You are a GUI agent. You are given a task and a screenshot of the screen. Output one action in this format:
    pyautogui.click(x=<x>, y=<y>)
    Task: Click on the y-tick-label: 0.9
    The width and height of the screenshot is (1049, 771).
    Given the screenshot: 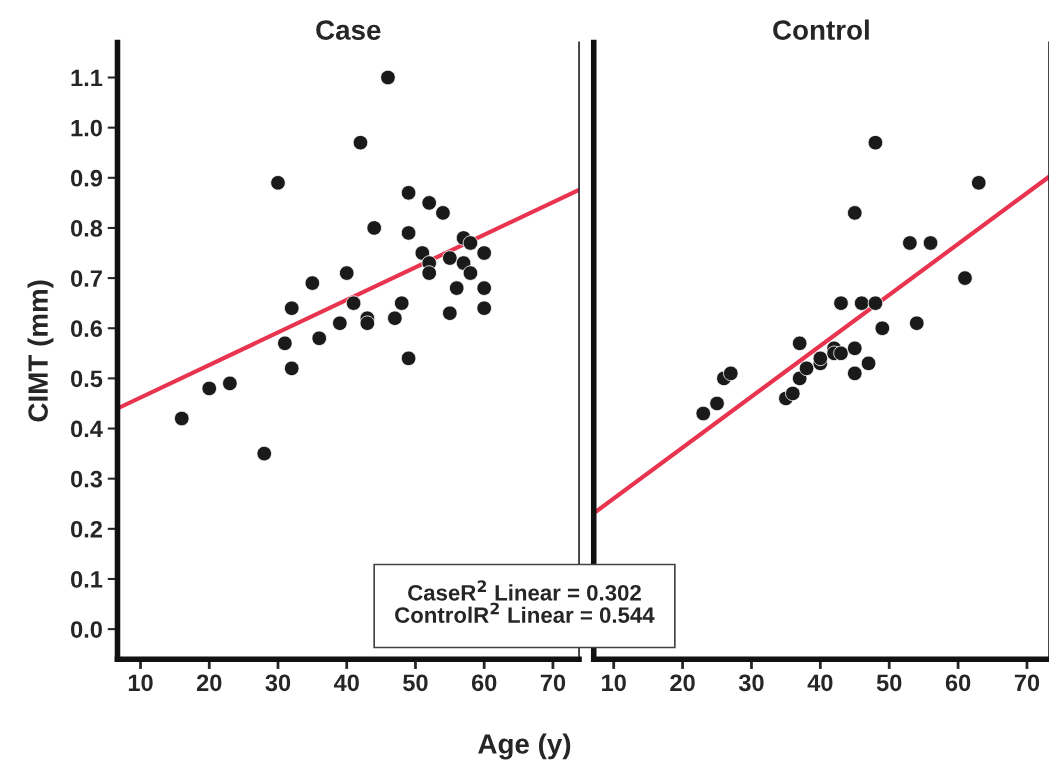 What is the action you would take?
    pyautogui.click(x=87, y=178)
    